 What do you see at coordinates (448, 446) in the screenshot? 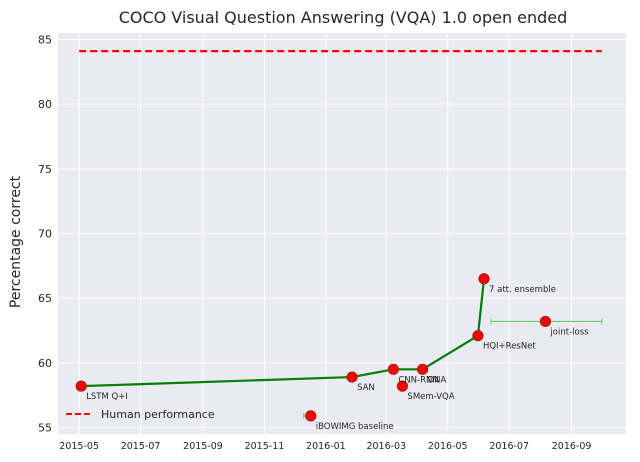
I see `x-tick-label: 2016-05` at bounding box center [448, 446].